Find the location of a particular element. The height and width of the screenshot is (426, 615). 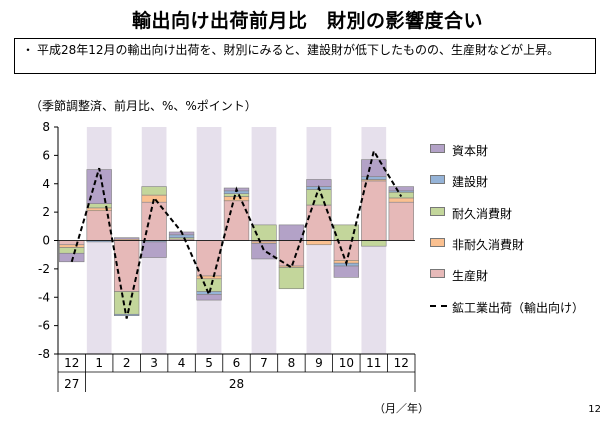

legend-label-production: 生産財 is located at coordinates (470, 276).